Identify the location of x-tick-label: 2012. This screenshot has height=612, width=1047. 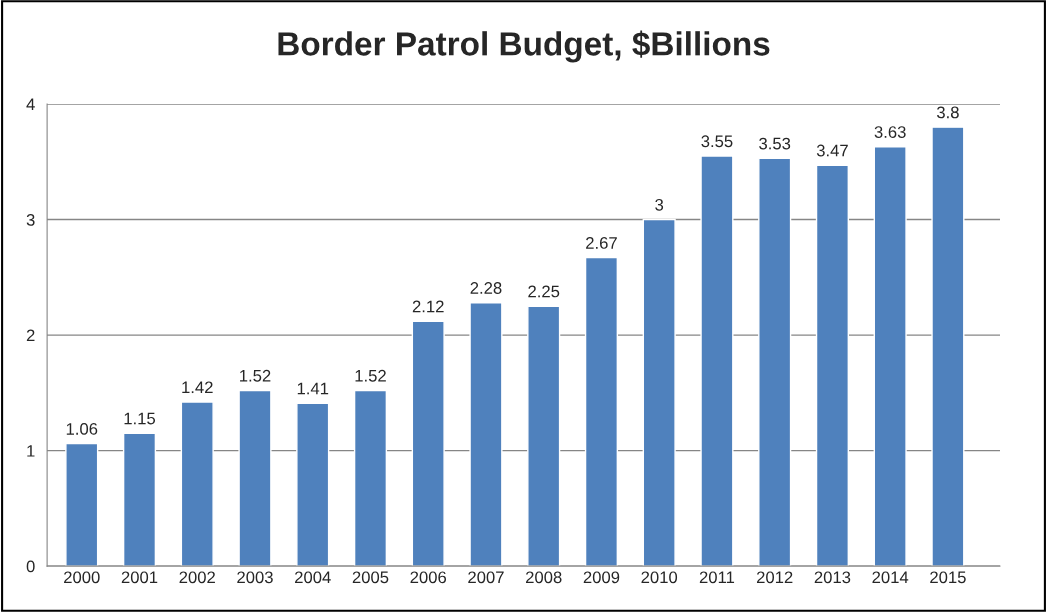
(774, 577).